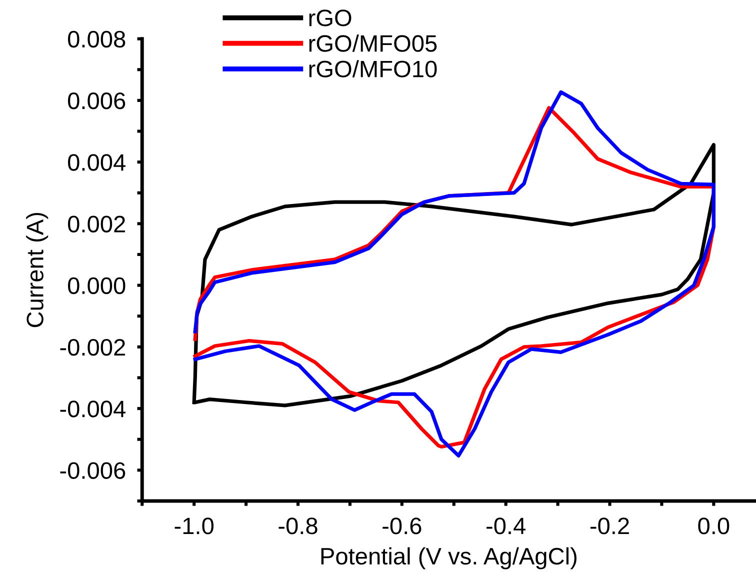  Describe the element at coordinates (93, 470) in the screenshot. I see `y-tick-label: -0.006` at that location.